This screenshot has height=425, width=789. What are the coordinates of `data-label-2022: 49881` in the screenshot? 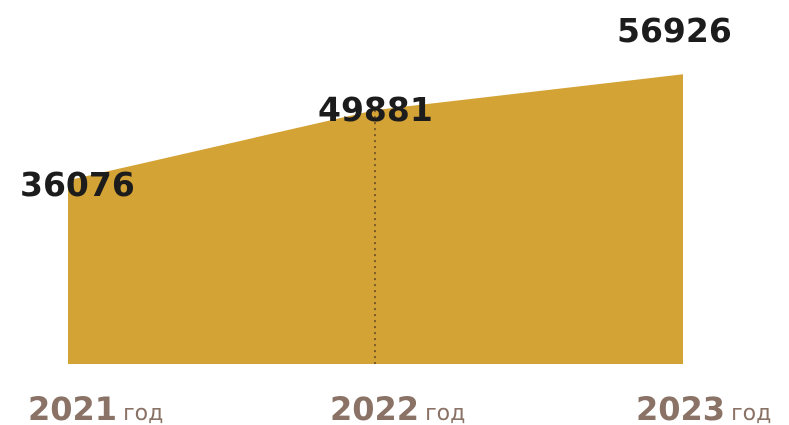 It's located at (375, 109).